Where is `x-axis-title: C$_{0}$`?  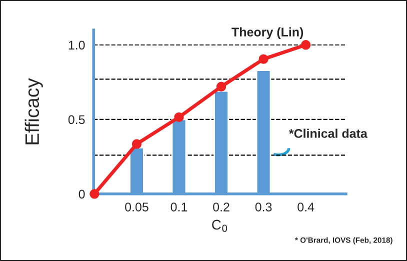 x-axis-title: C$_{0}$ is located at coordinates (220, 226).